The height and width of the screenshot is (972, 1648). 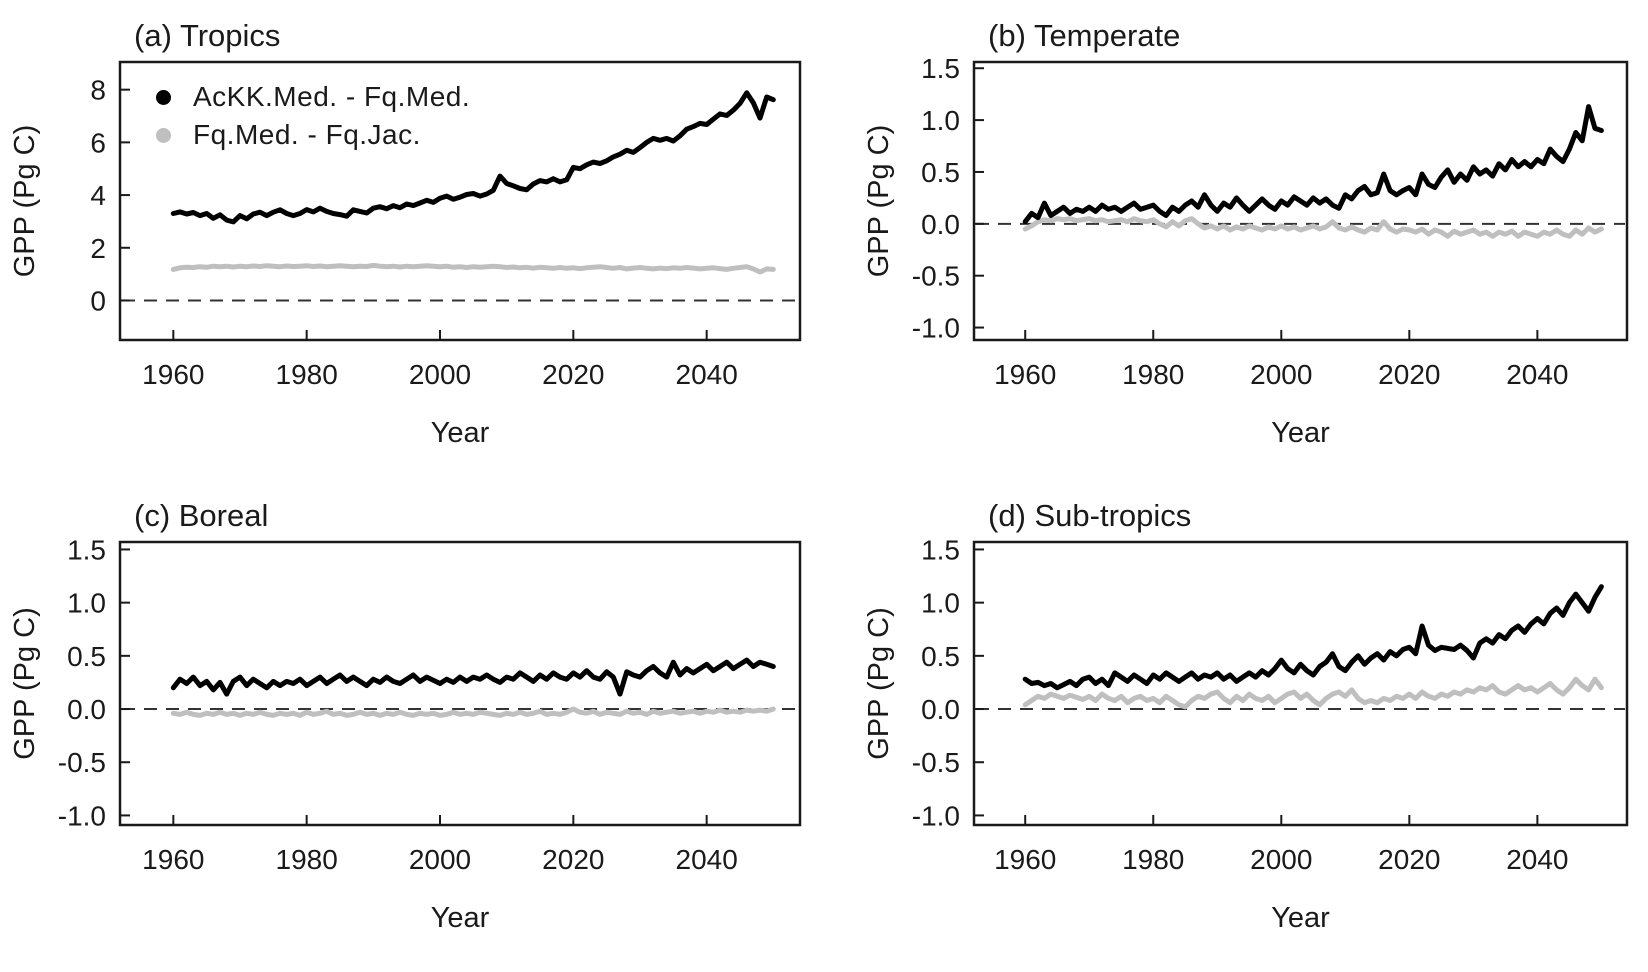 I want to click on plot-border-d, so click(x=1300, y=683).